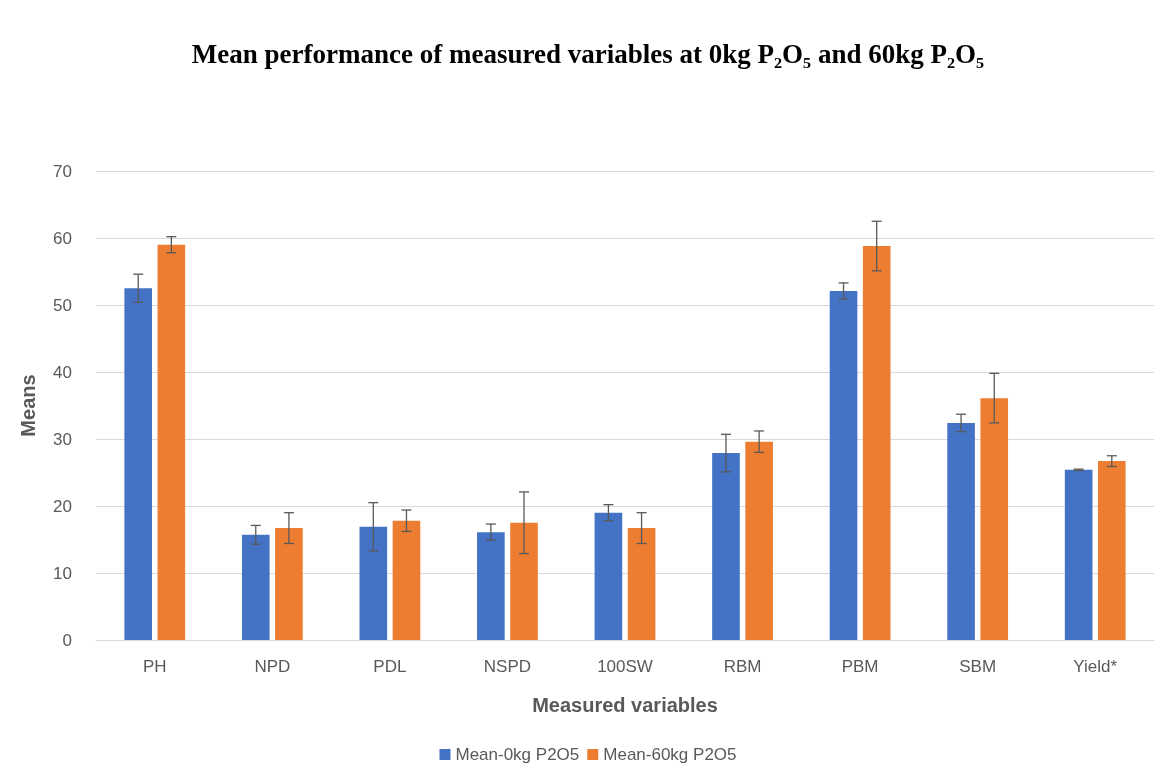  I want to click on y-tick-label: 10, so click(62, 573).